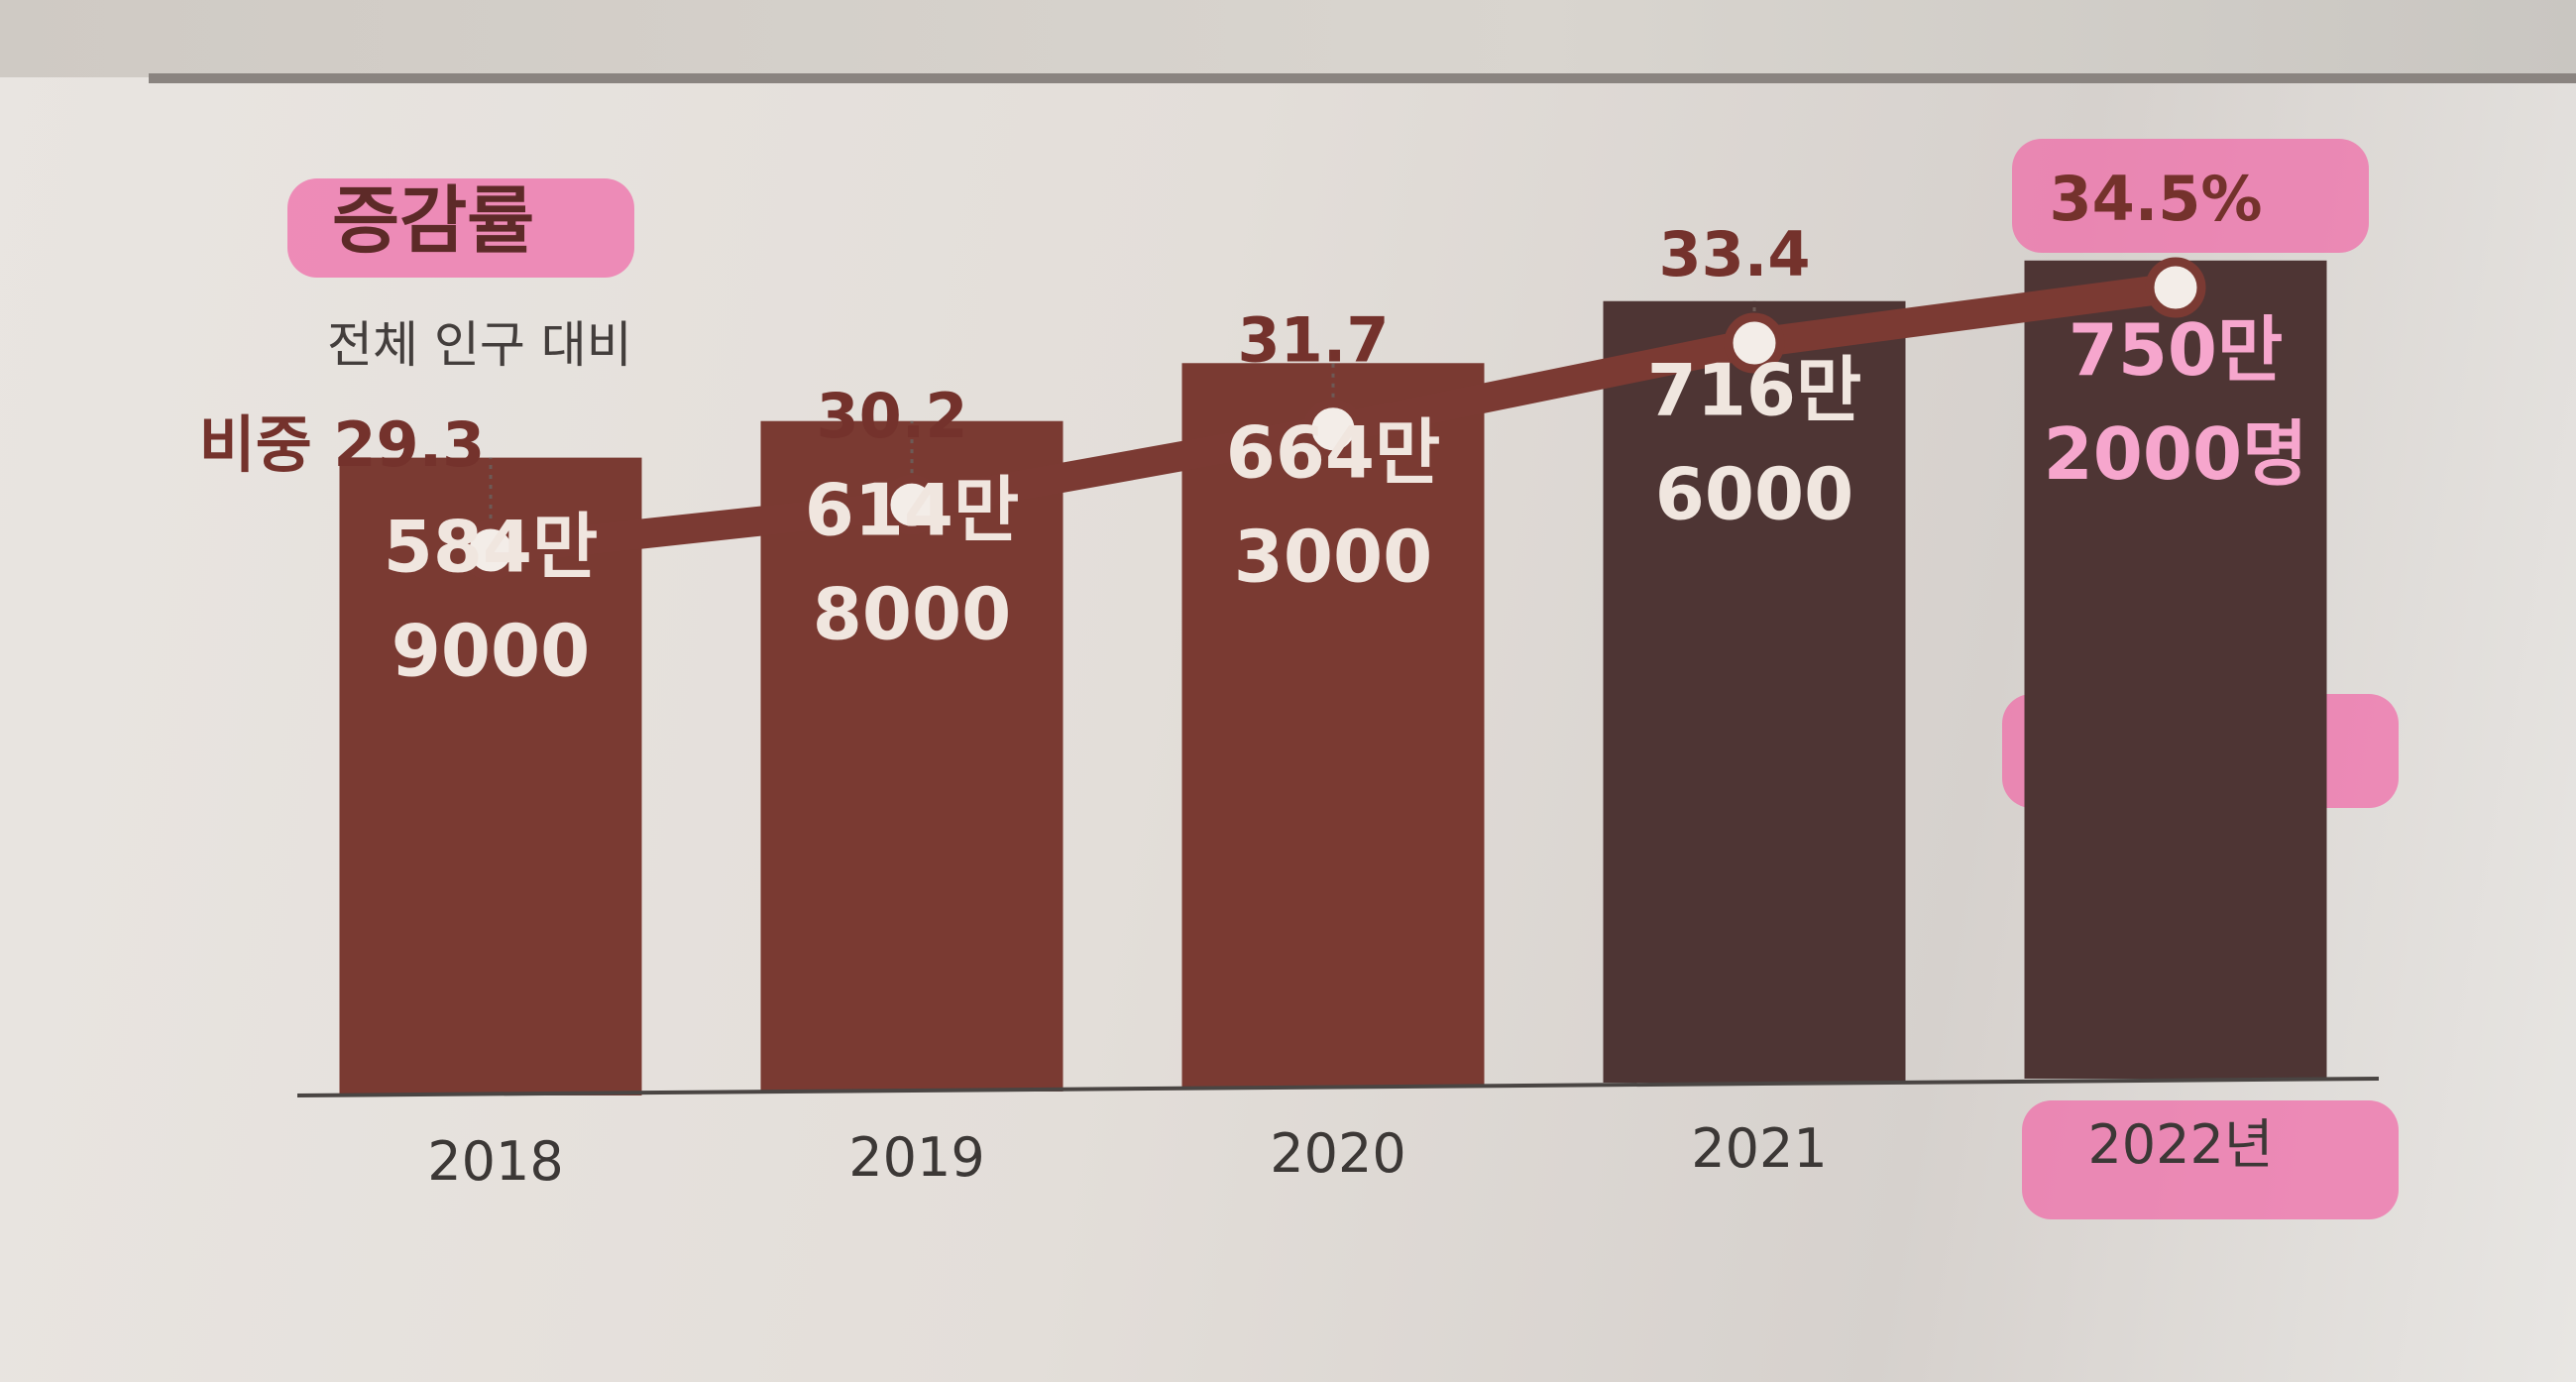  What do you see at coordinates (1754, 494) in the screenshot?
I see `bar-value-label-bottom-2021: 6000` at bounding box center [1754, 494].